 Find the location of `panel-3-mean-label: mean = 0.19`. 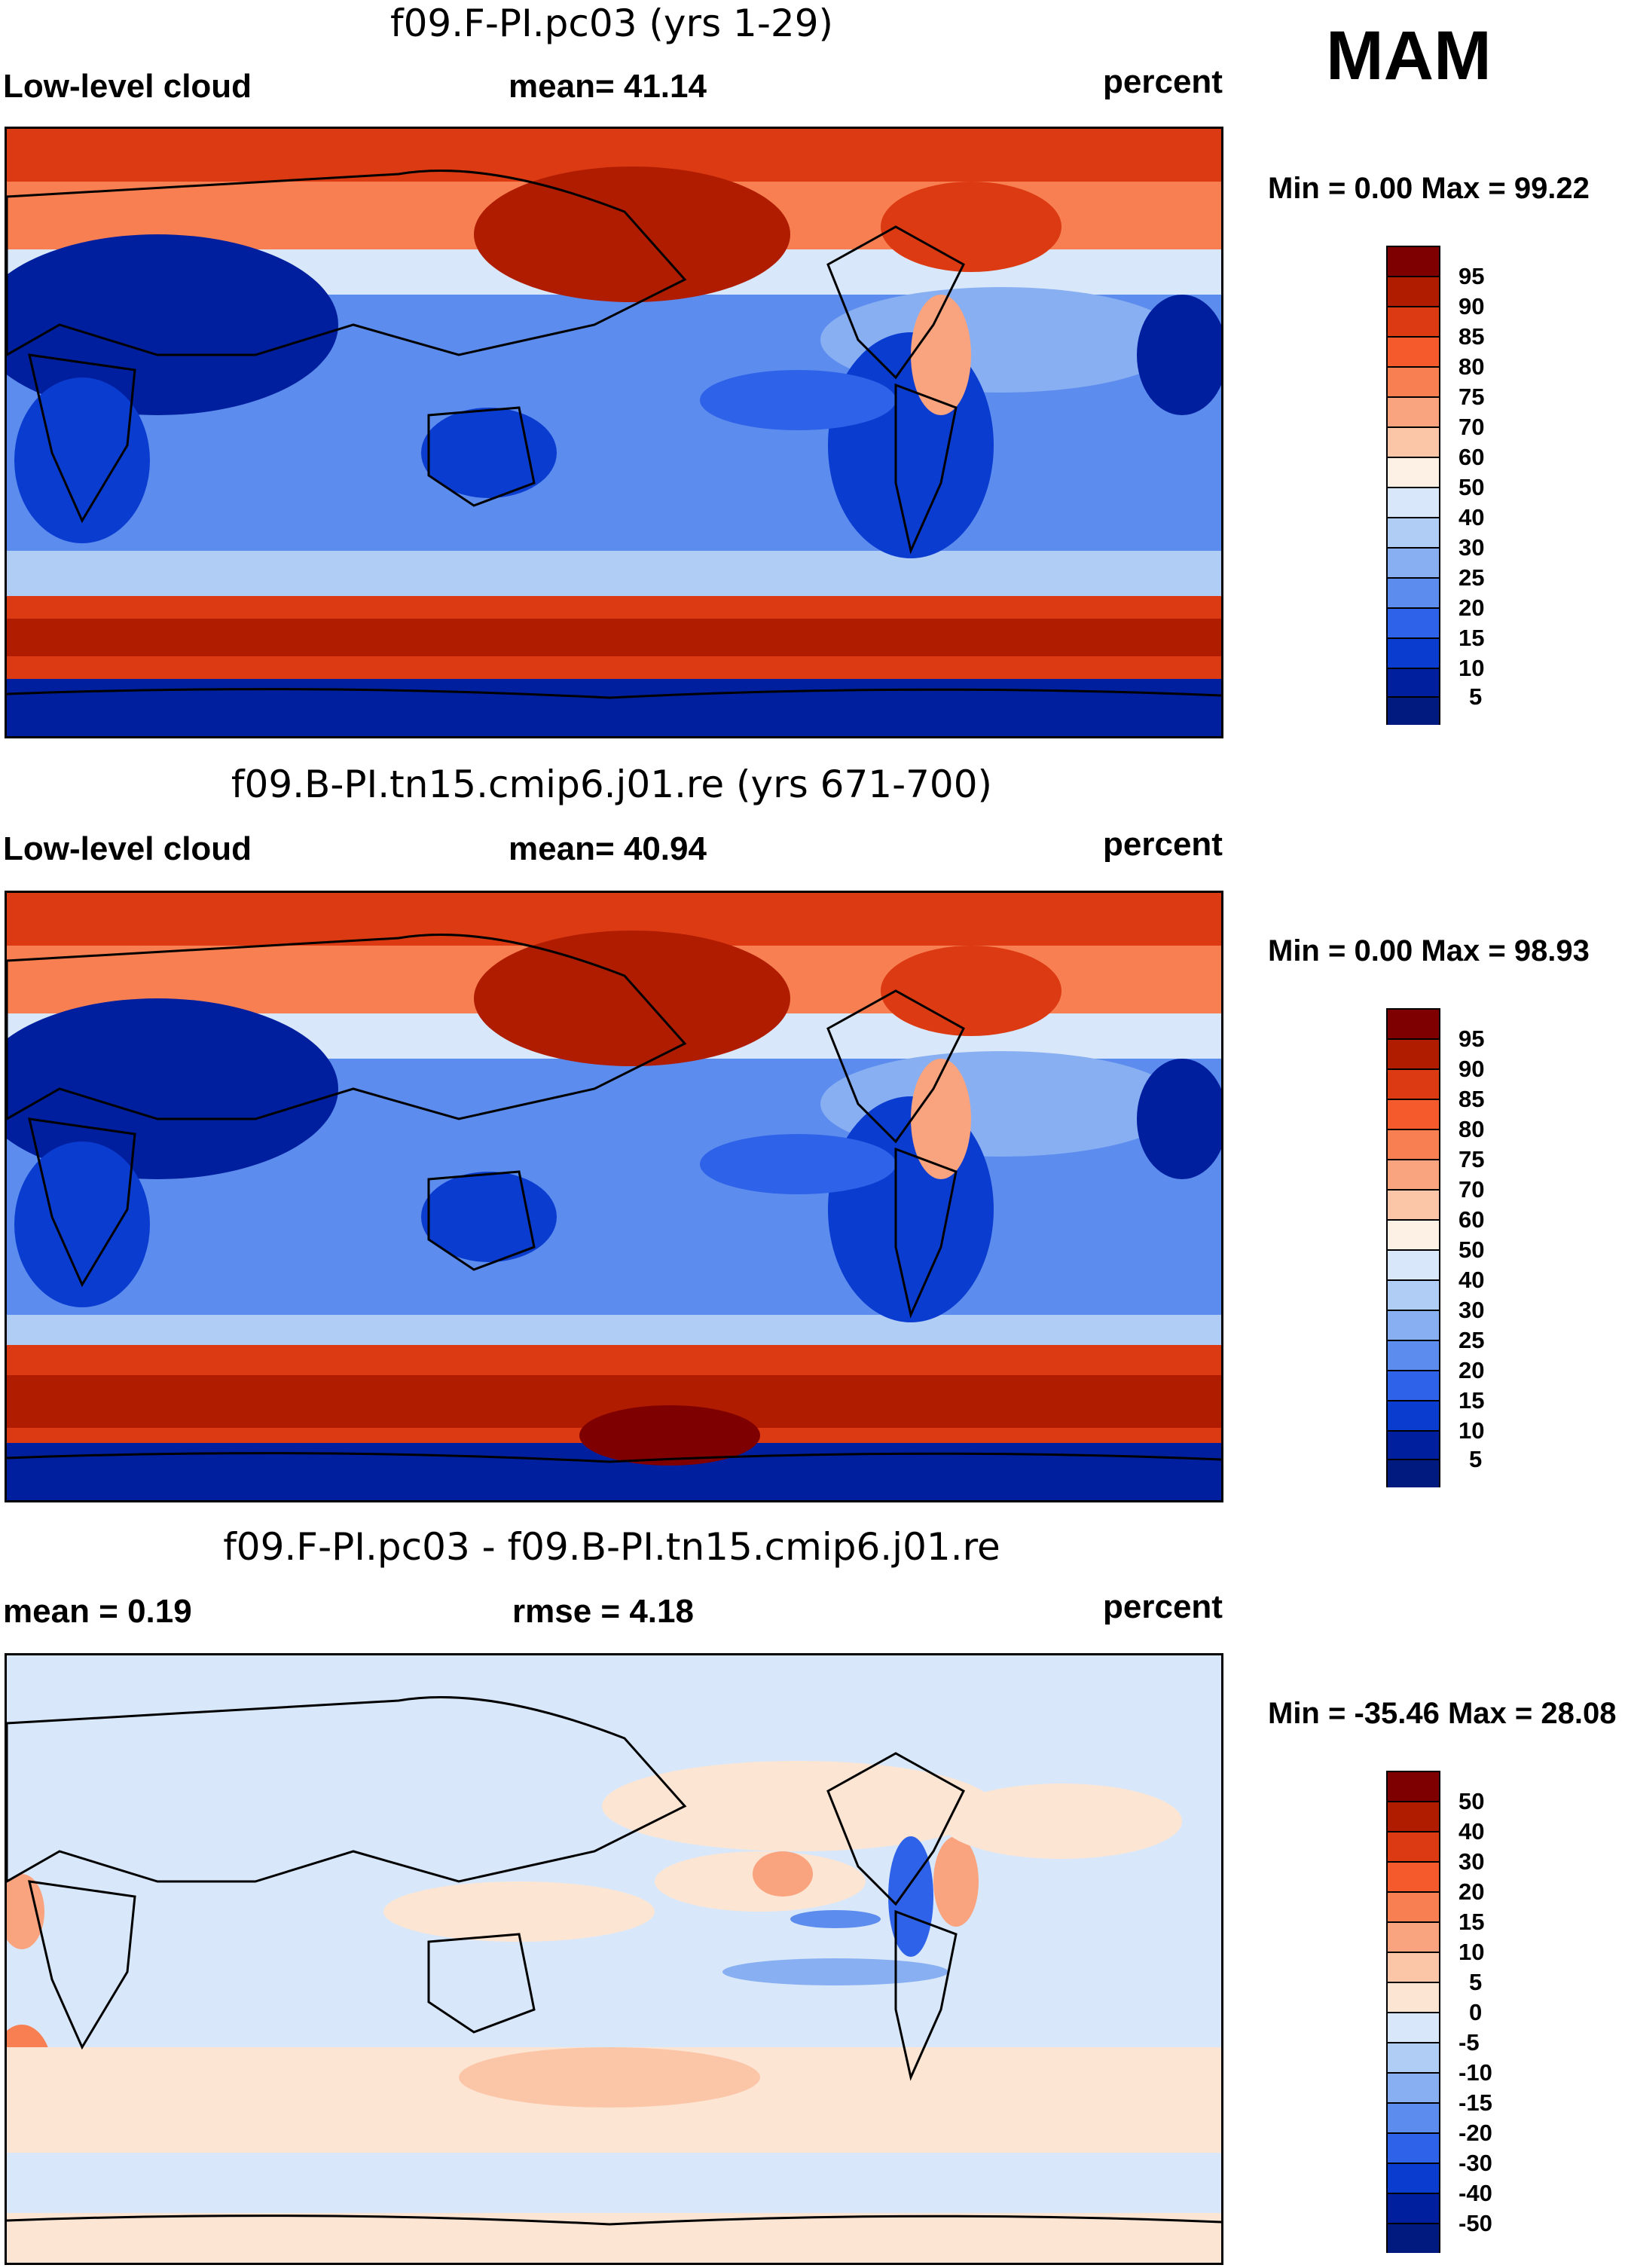

panel-3-mean-label: mean = 0.19 is located at coordinates (97, 1611).